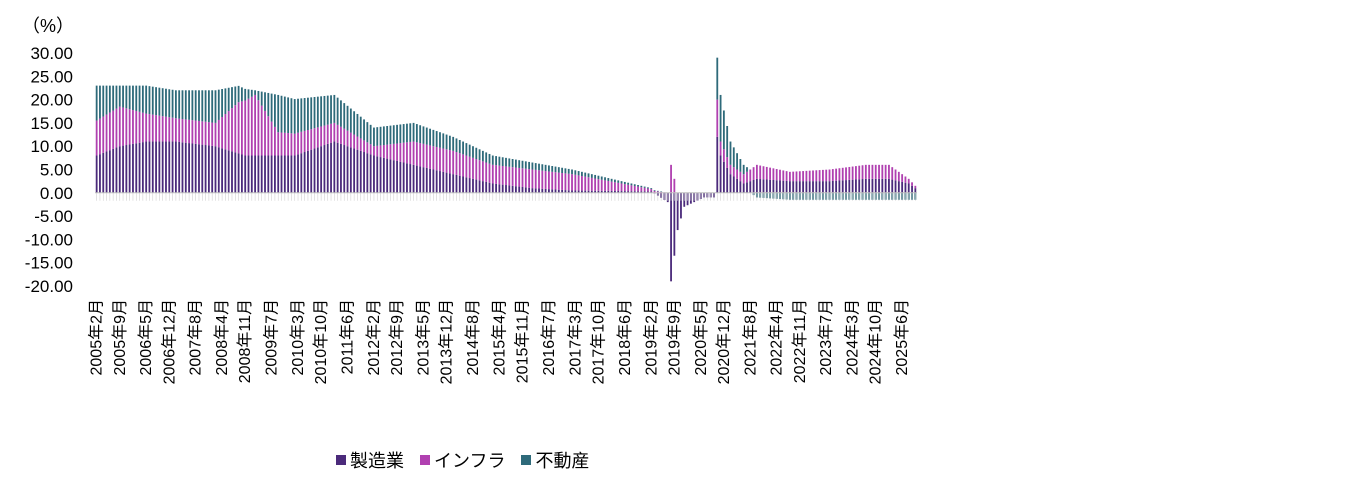 The width and height of the screenshot is (1363, 499). Describe the element at coordinates (499, 337) in the screenshot. I see `x-tick-label: 2015年4月` at that location.